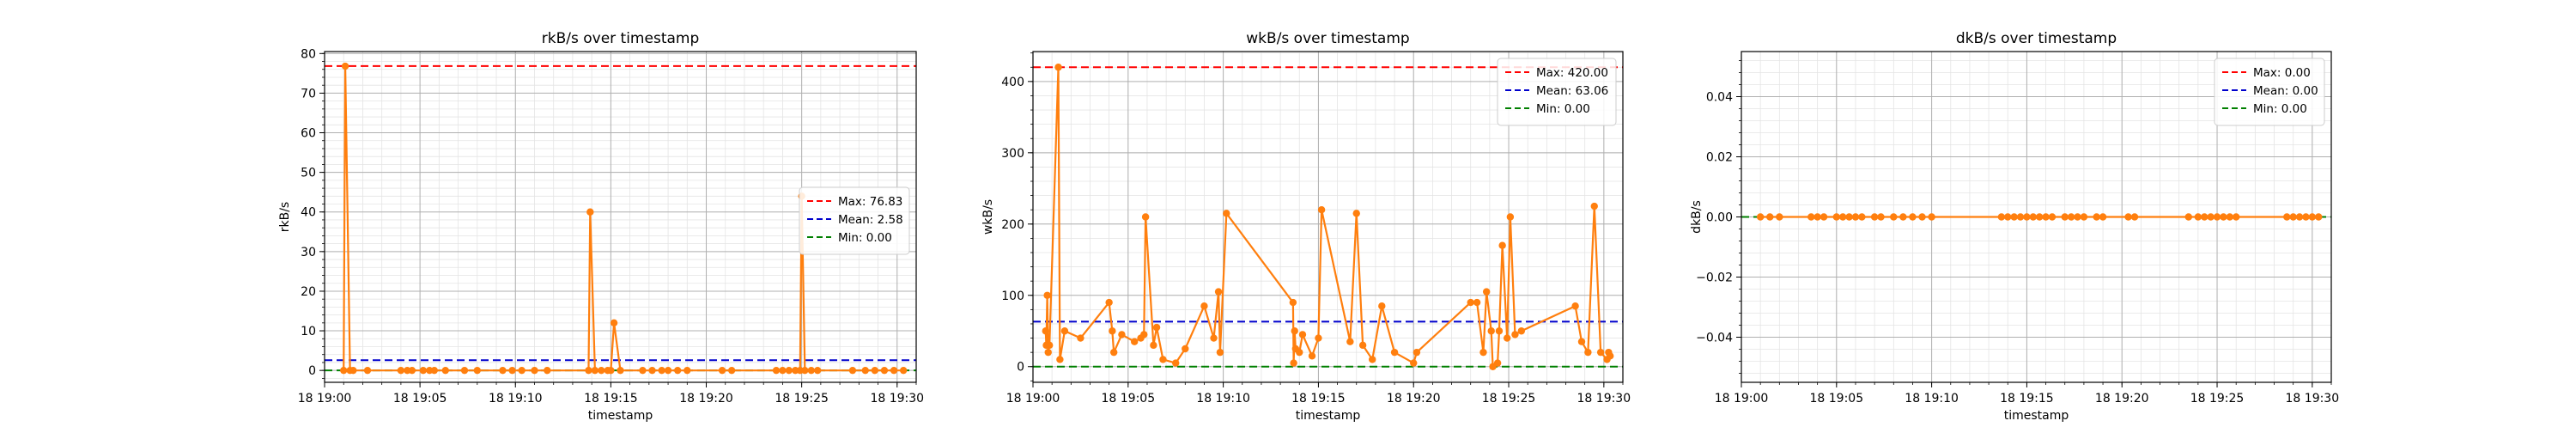  I want to click on x-tick-label: 18 19:15, so click(1319, 399).